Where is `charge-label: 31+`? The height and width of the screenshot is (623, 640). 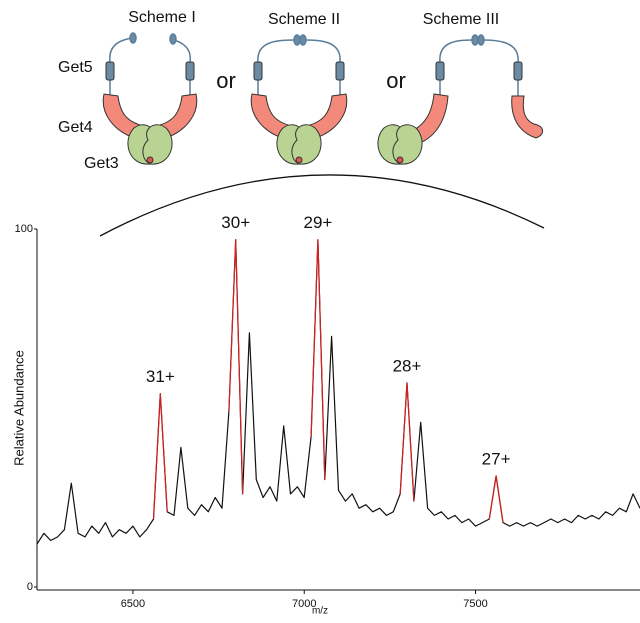
charge-label: 31+ is located at coordinates (160, 376).